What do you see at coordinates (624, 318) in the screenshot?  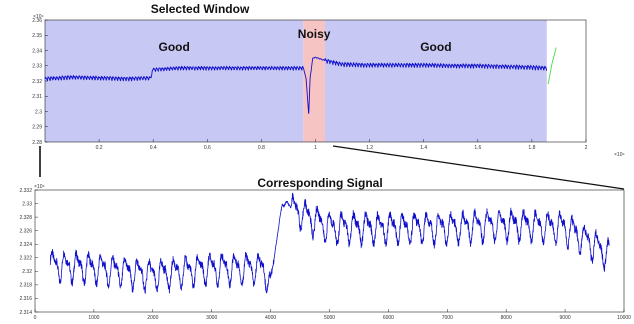 I see `x-tick-label: 10000` at bounding box center [624, 318].